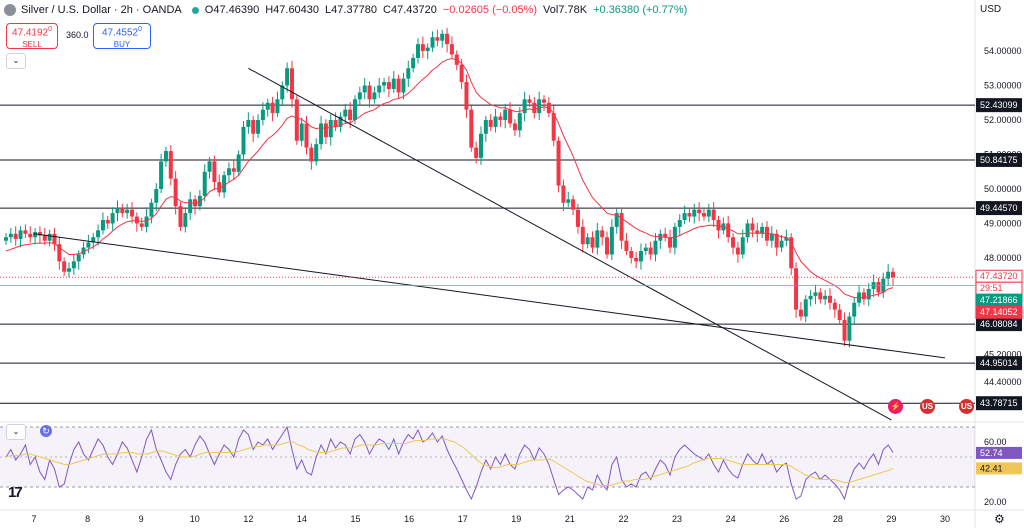 This screenshot has width=1024, height=528. I want to click on x-tick-label: 24, so click(731, 519).